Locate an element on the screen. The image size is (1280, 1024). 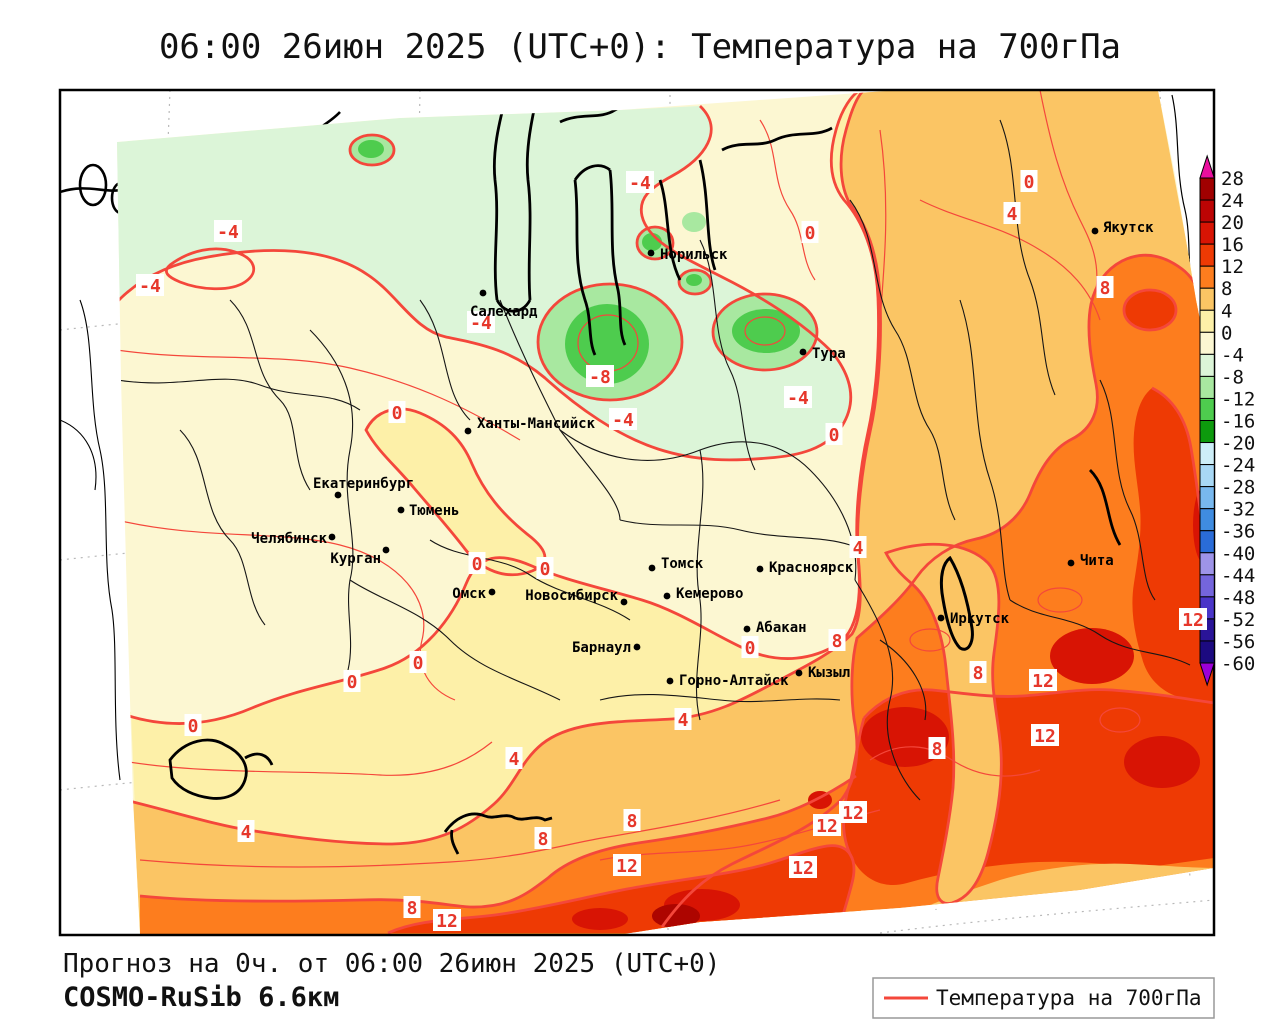
colorbar-tick-label: 16 is located at coordinates (1232, 245).